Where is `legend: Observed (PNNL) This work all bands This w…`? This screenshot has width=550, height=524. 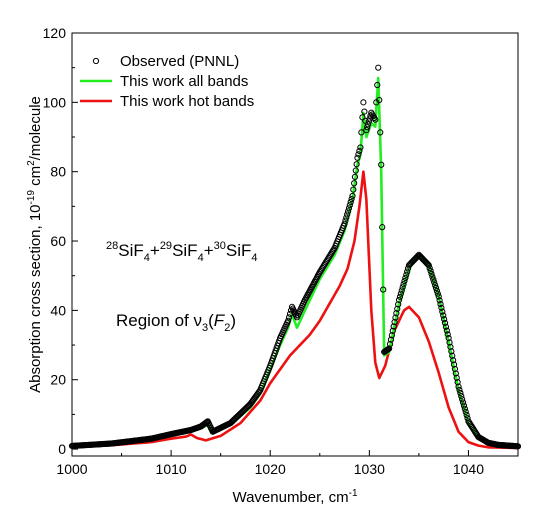
legend: Observed (PNNL) This work all bands This w… is located at coordinates (167, 81).